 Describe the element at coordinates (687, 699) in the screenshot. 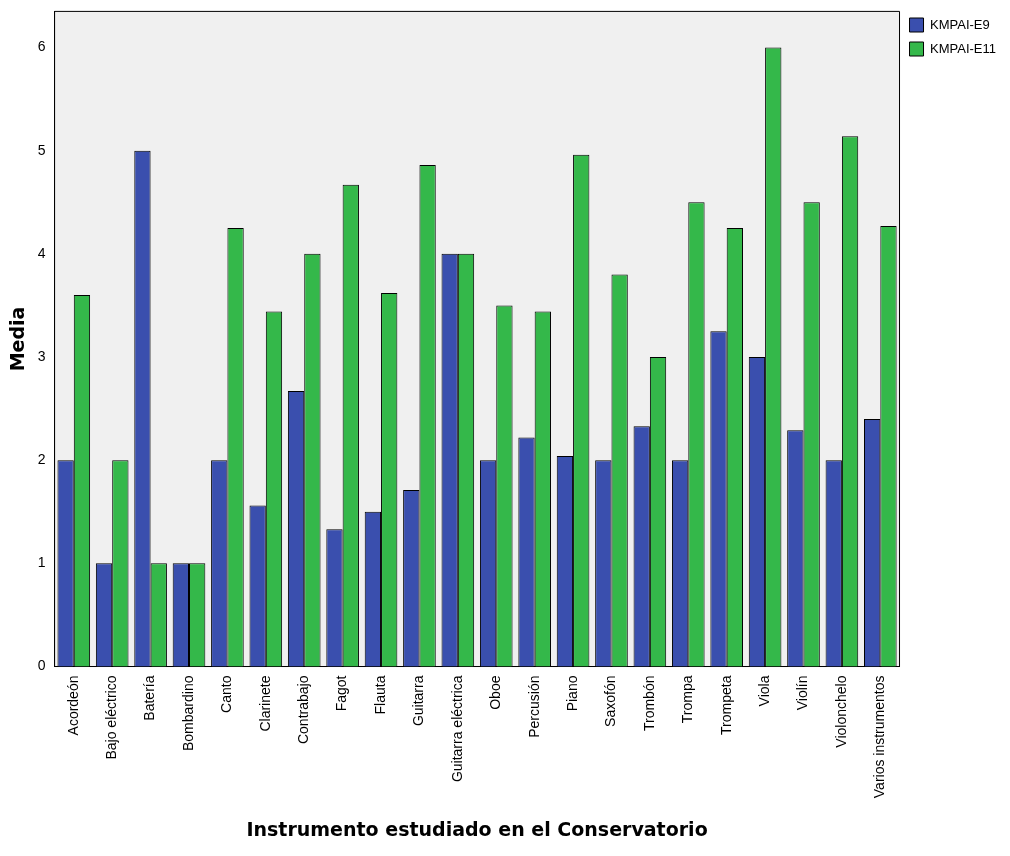

I see `x-tick-label: Trompa` at that location.